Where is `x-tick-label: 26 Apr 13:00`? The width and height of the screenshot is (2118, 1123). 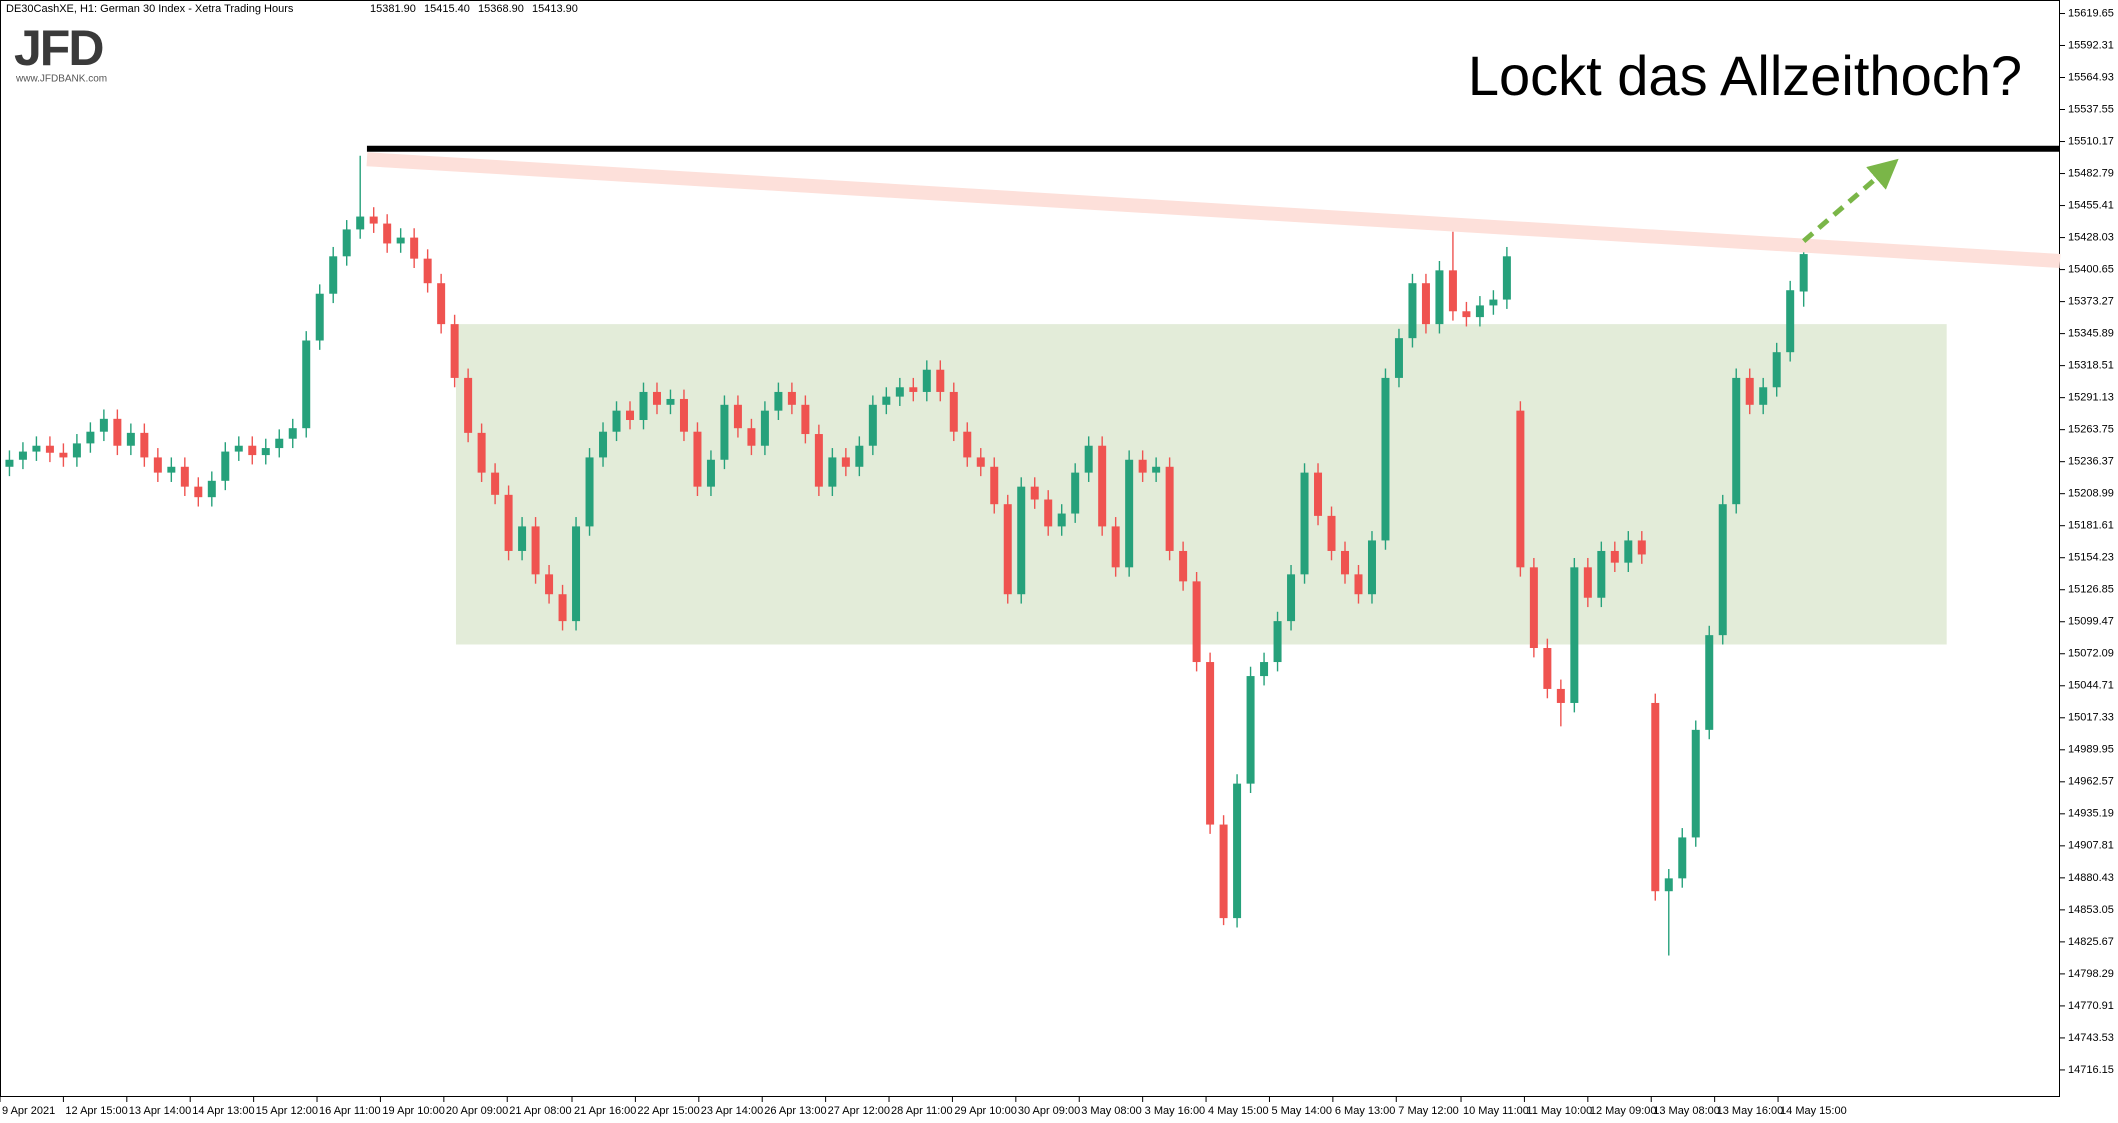 x-tick-label: 26 Apr 13:00 is located at coordinates (795, 1111).